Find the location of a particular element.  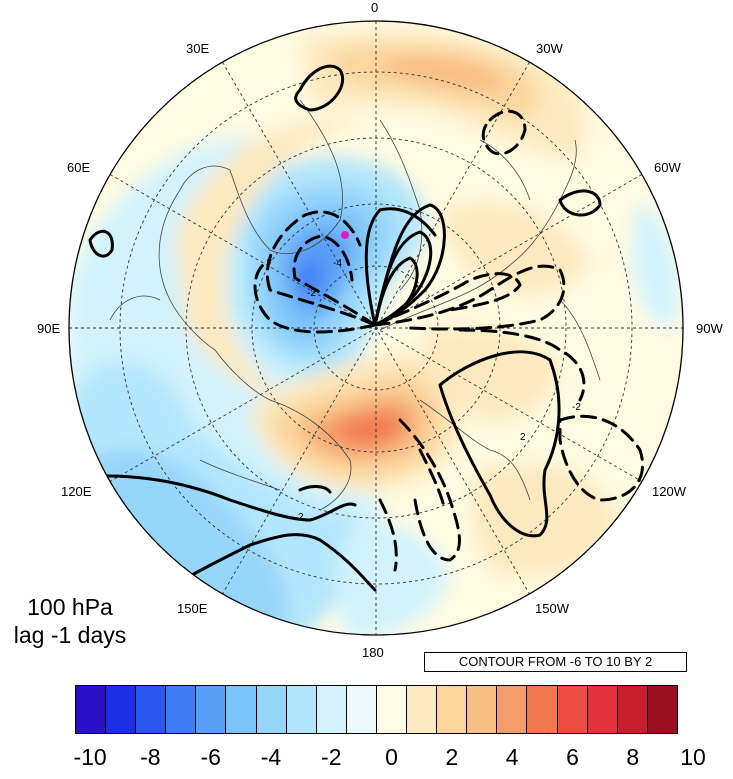

colorbar-tick-label: -10 is located at coordinates (90, 757).